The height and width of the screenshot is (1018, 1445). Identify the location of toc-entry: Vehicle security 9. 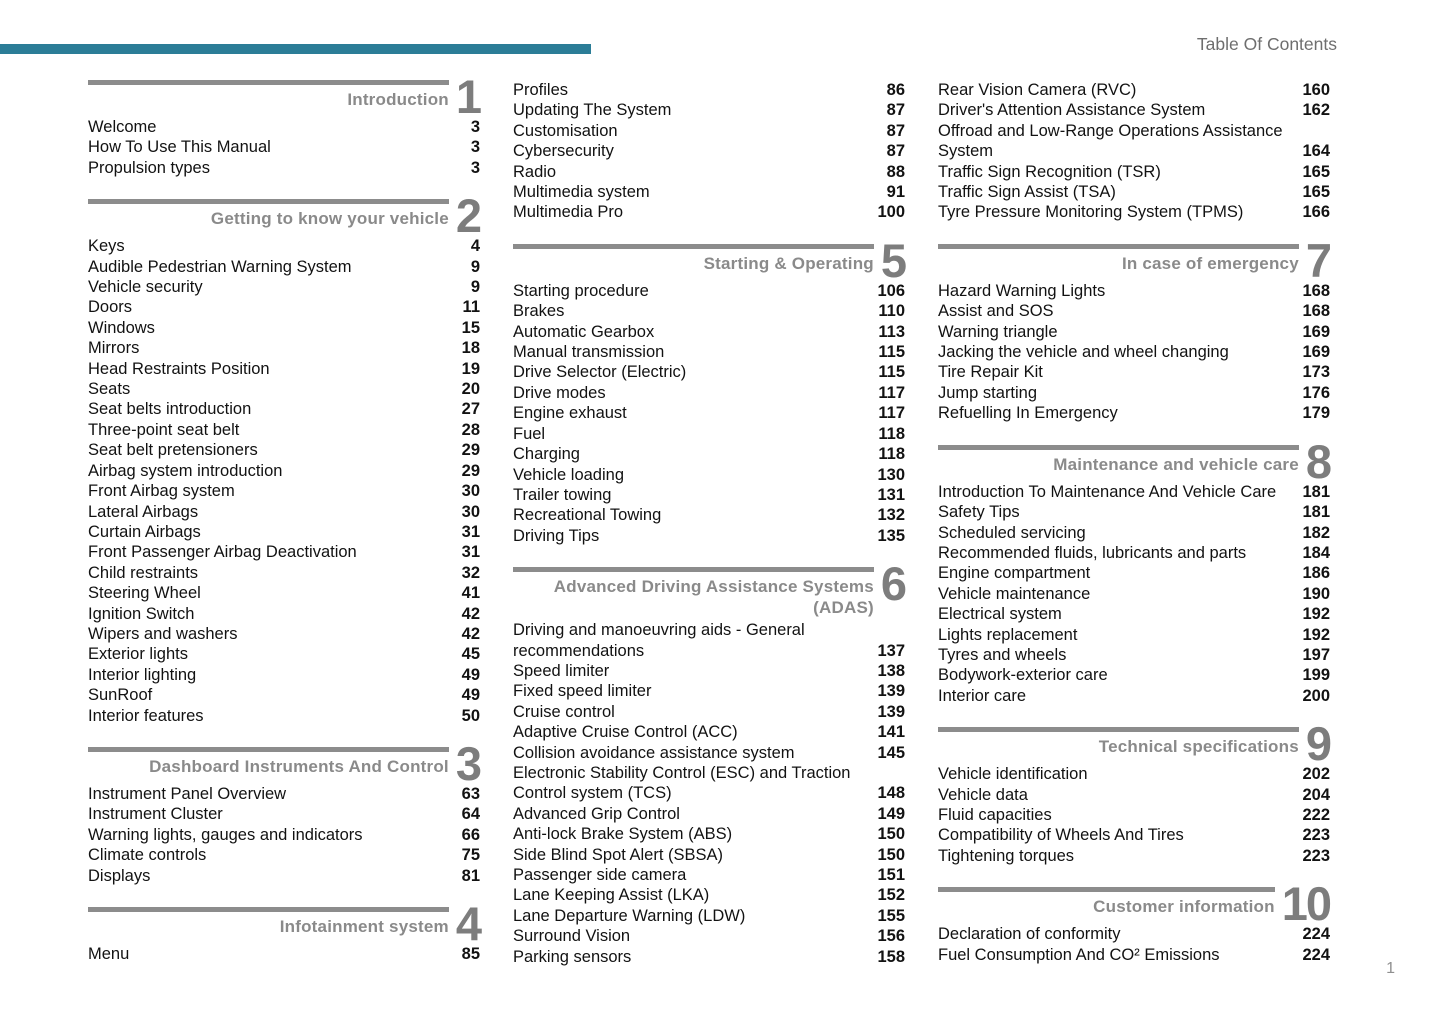
(284, 287).